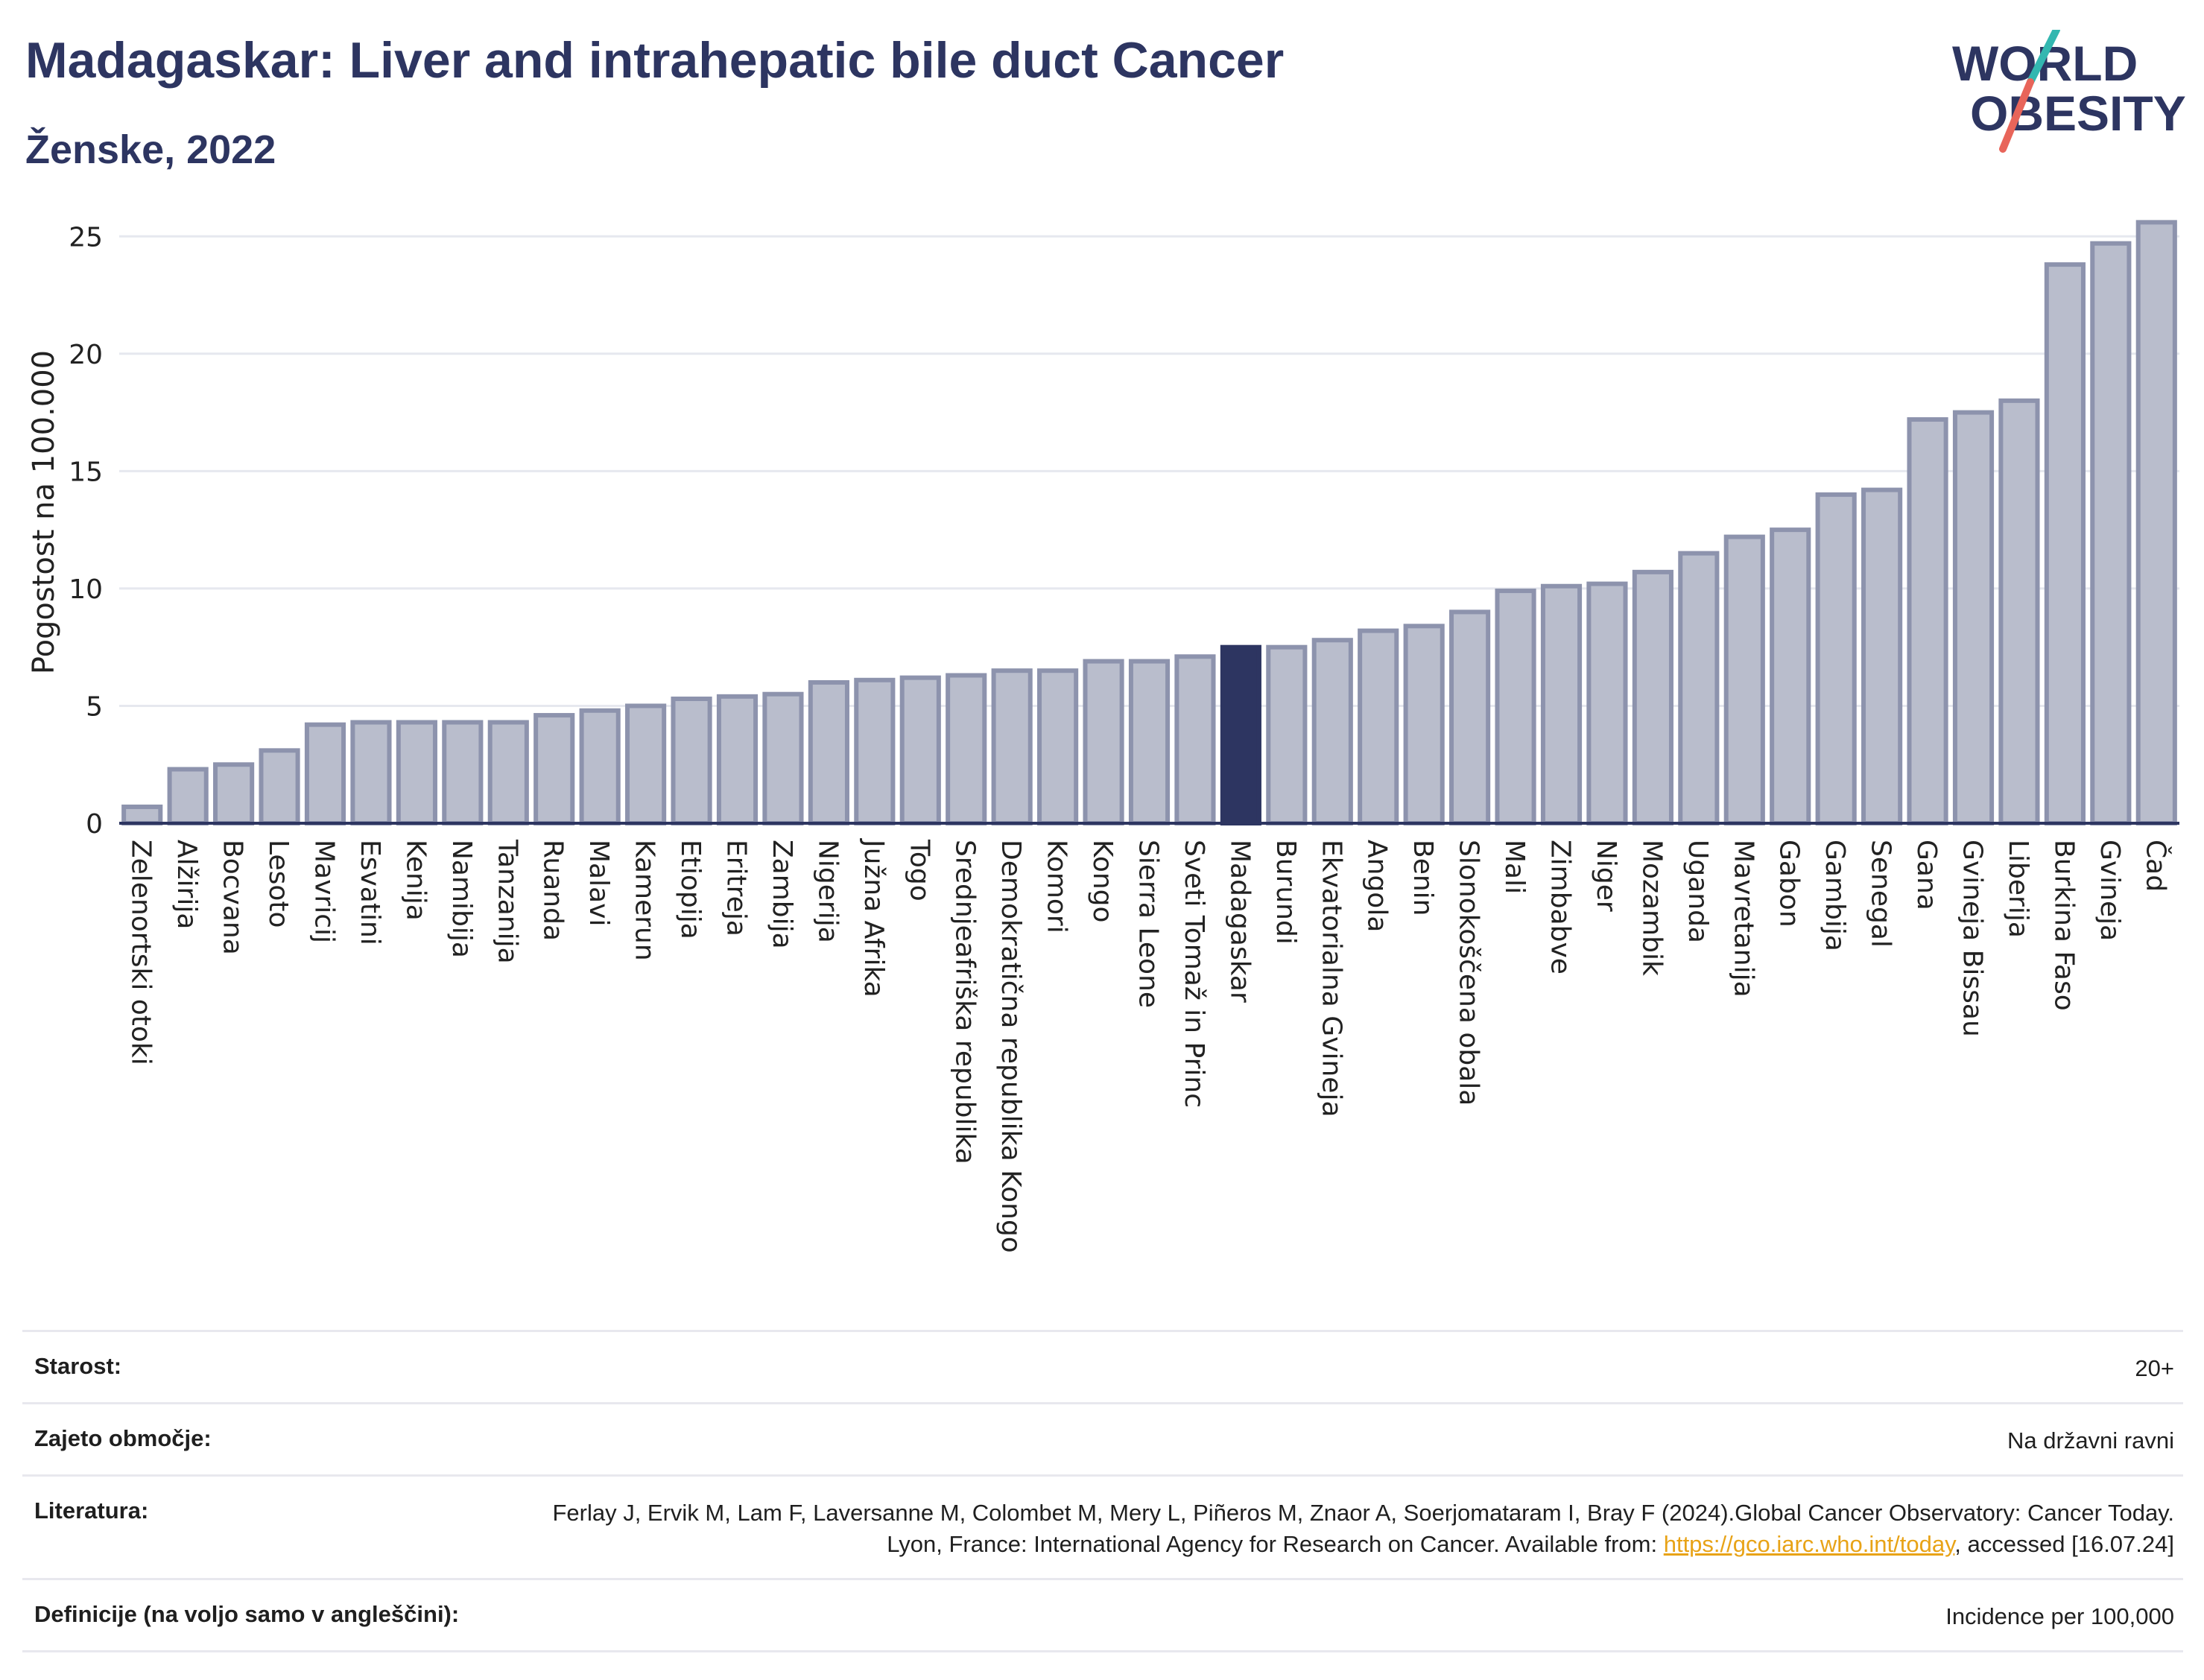  I want to click on x-tick-label: Zelenortski otoki, so click(141, 952).